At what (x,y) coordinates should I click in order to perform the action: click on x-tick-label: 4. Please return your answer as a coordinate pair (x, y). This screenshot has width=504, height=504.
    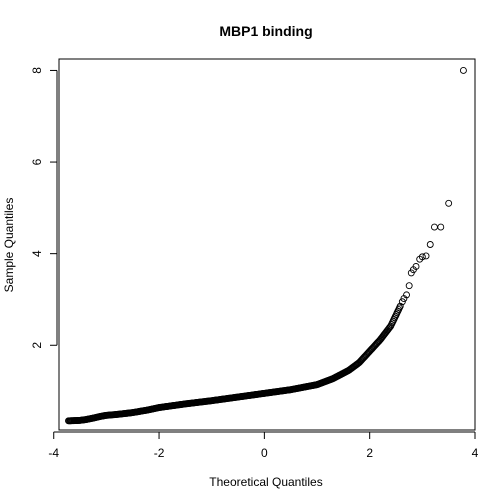
    Looking at the image, I should click on (475, 453).